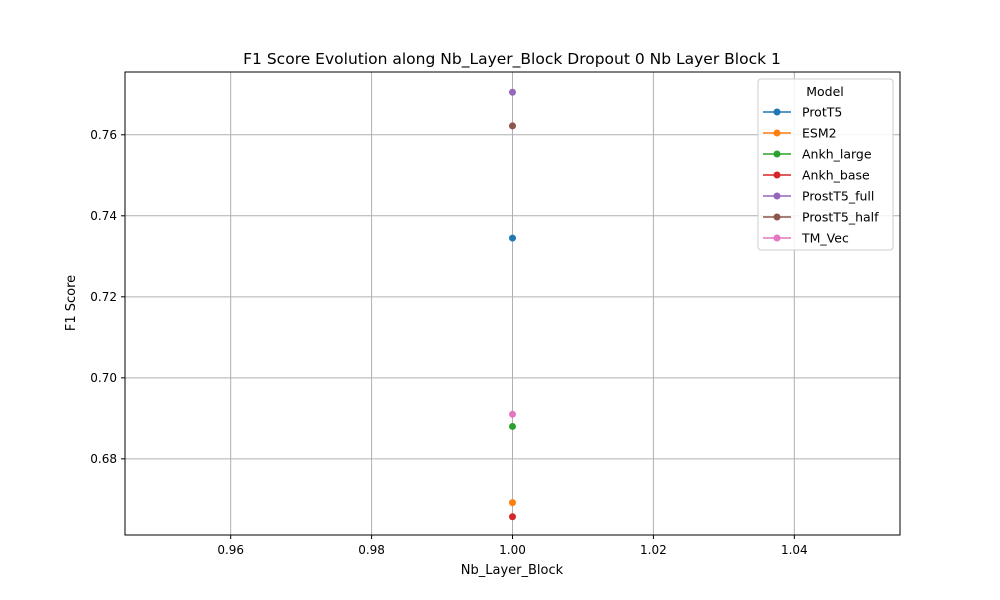  I want to click on y-axis: 0.68 0.70 0.72 0.74 0.76, so click(107, 297).